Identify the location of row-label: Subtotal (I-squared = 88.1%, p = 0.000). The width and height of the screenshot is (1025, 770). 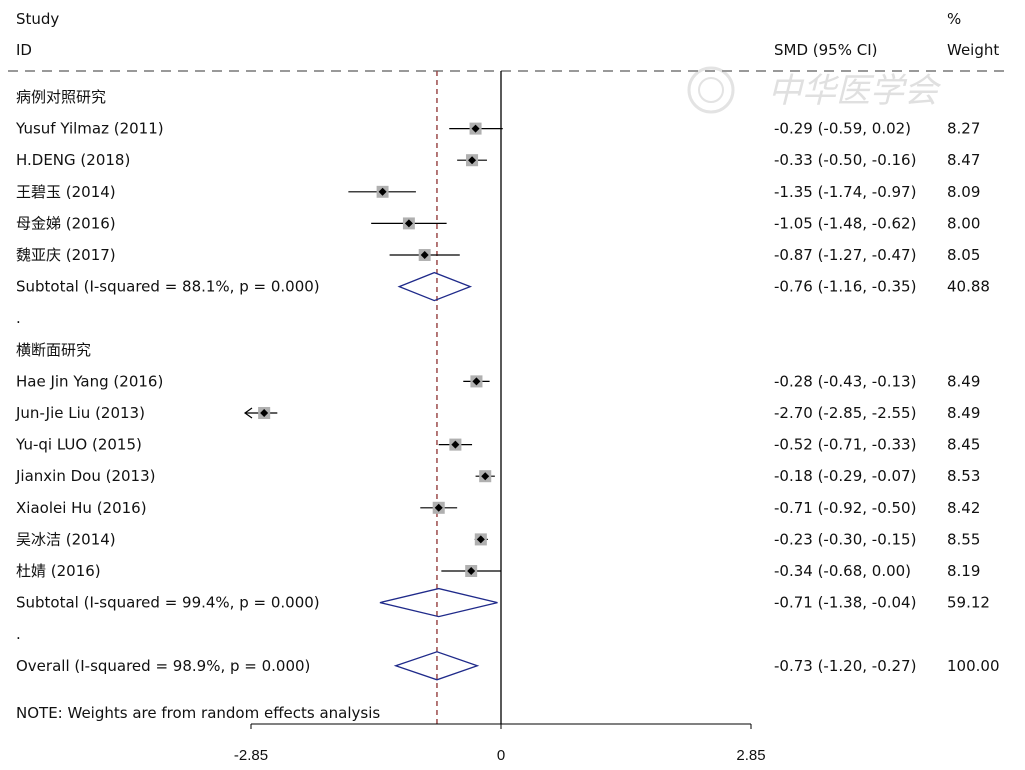
(168, 287).